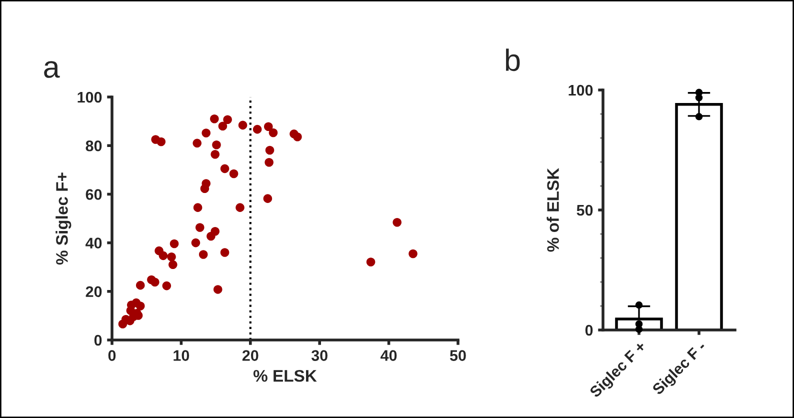 This screenshot has height=418, width=794. Describe the element at coordinates (285, 376) in the screenshot. I see `x-axis-title: % ELSK` at that location.